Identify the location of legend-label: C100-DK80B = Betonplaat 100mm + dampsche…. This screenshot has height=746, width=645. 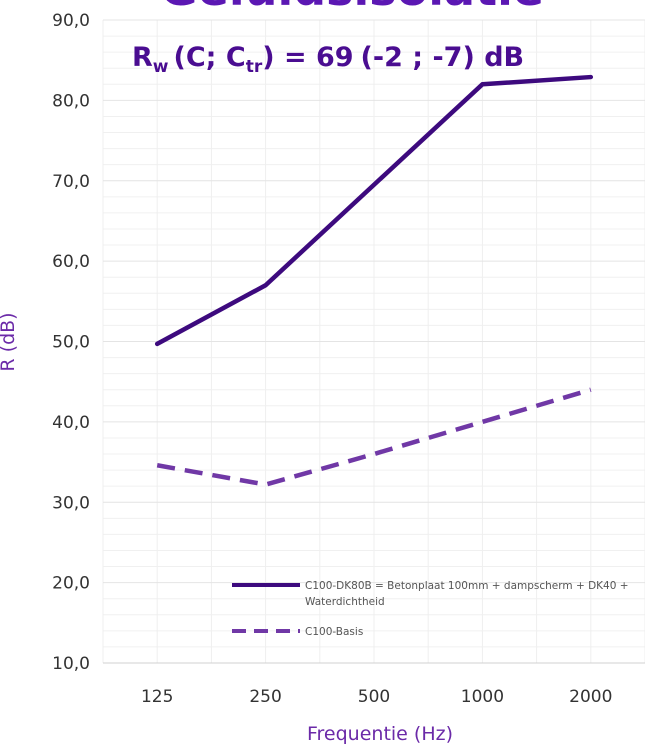
(467, 586).